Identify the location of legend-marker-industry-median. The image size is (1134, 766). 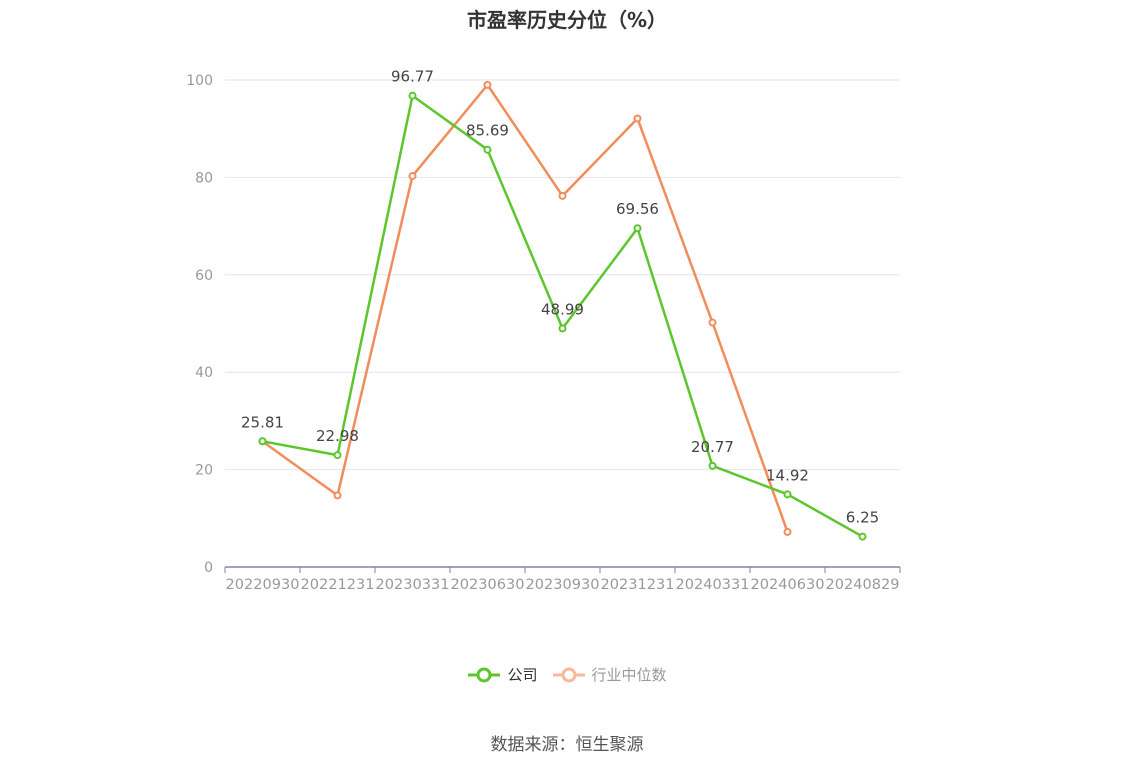
(568, 674).